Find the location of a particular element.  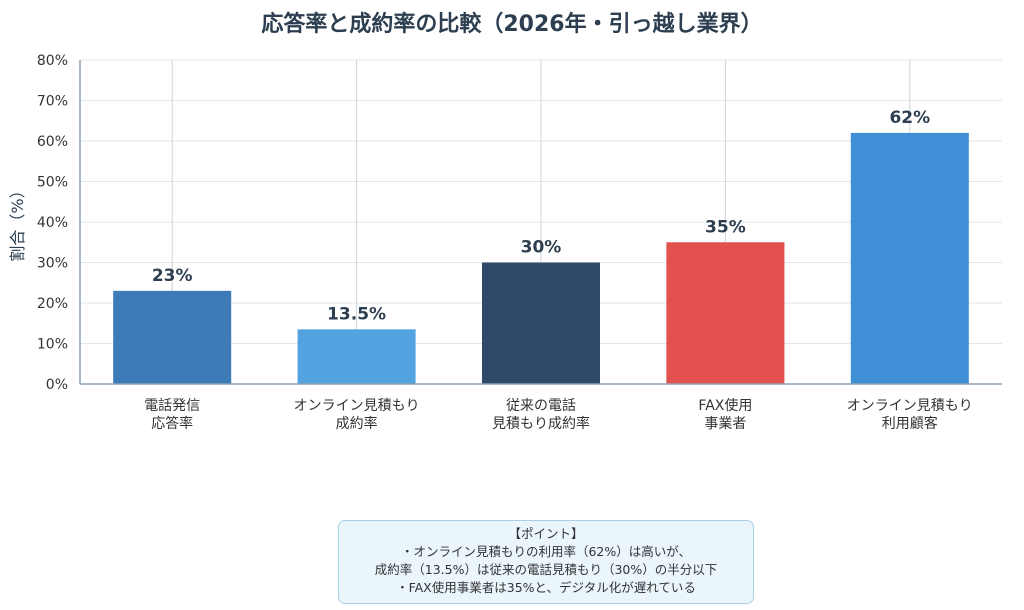

note-line: ・FAX使用事業者は35%と、デジタル化が遅れている is located at coordinates (546, 587).